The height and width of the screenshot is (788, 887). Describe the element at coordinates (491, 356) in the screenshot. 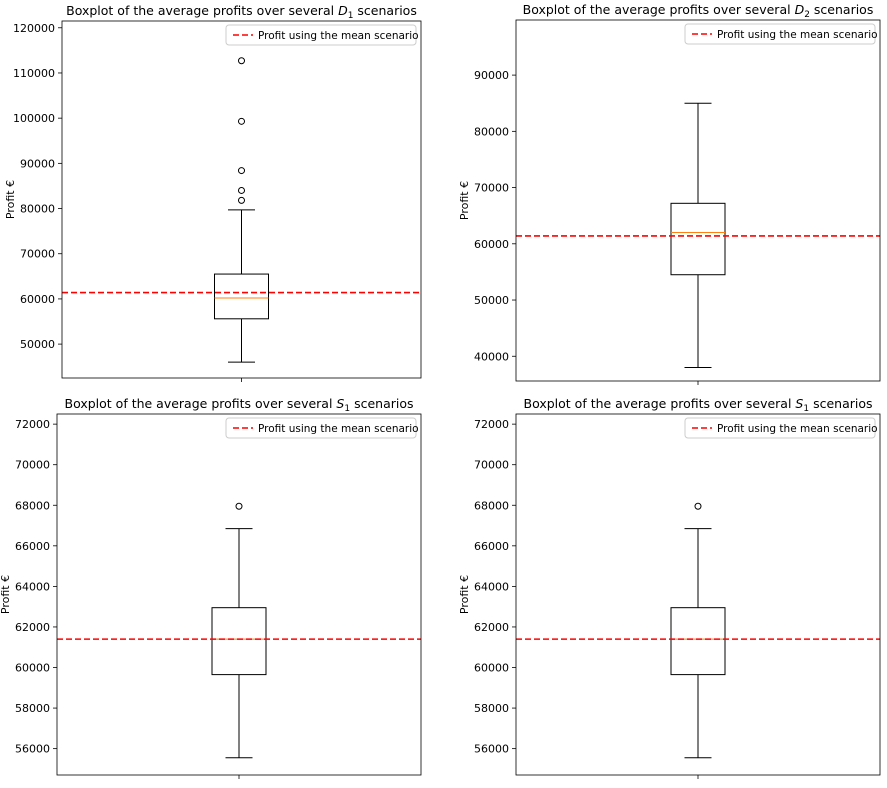

I see `y-tick-label: 40000` at that location.